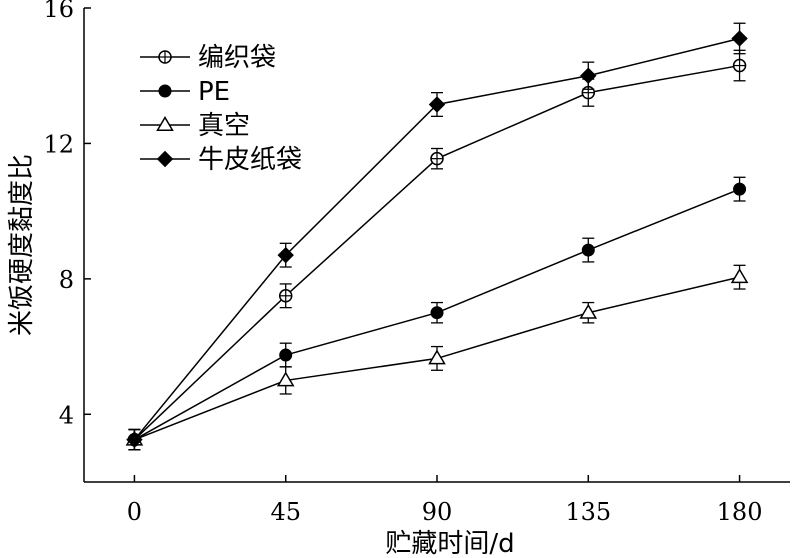 Image resolution: width=796 pixels, height=558 pixels. I want to click on legend-label: 编织袋, so click(237, 58).